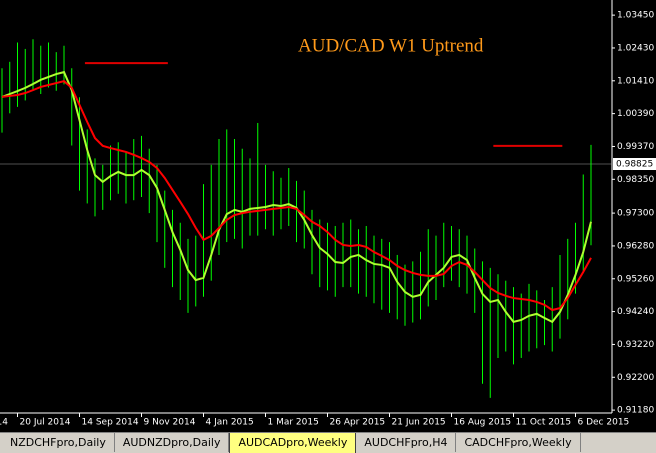 This screenshot has width=656, height=453. Describe the element at coordinates (635, 246) in the screenshot. I see `y-tick-label: 0.96280` at that location.